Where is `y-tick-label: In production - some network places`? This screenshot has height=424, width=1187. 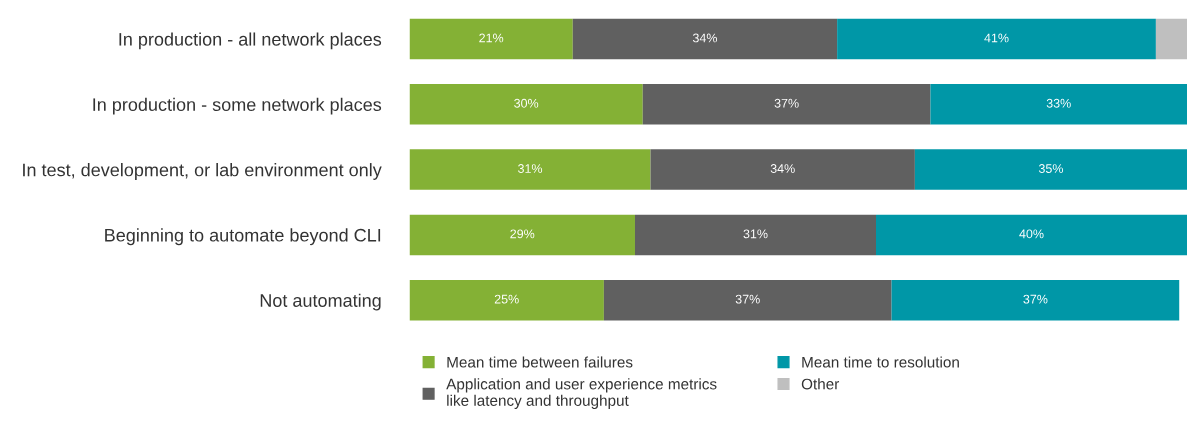 y-tick-label: In production - some network places is located at coordinates (237, 106).